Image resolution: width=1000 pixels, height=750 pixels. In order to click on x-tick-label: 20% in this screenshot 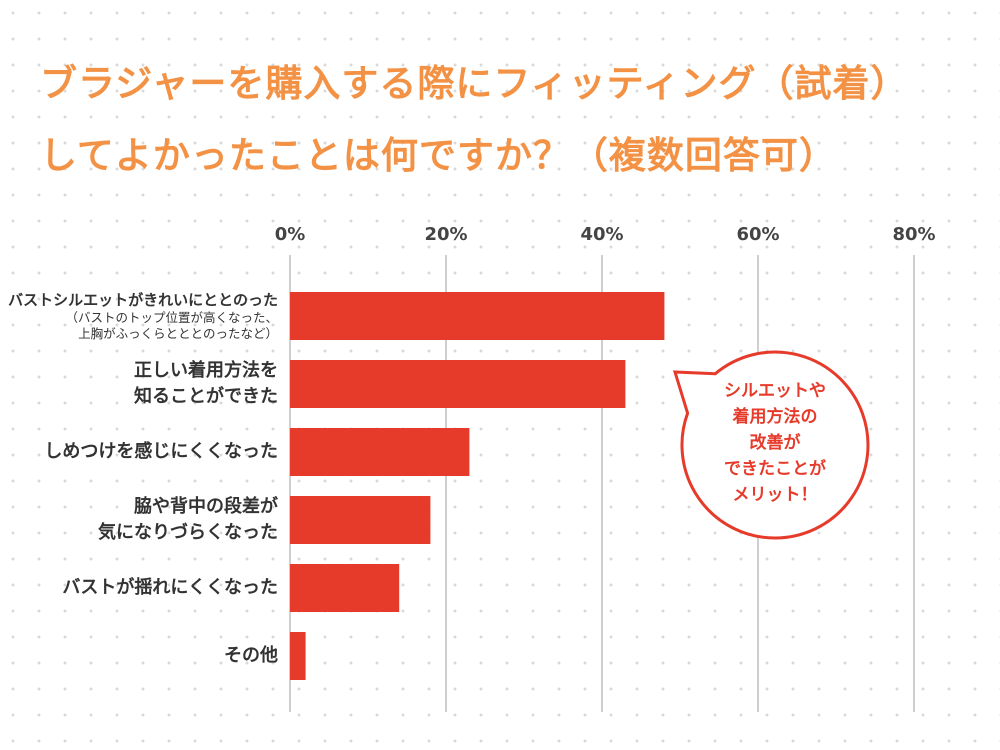, I will do `click(446, 234)`.